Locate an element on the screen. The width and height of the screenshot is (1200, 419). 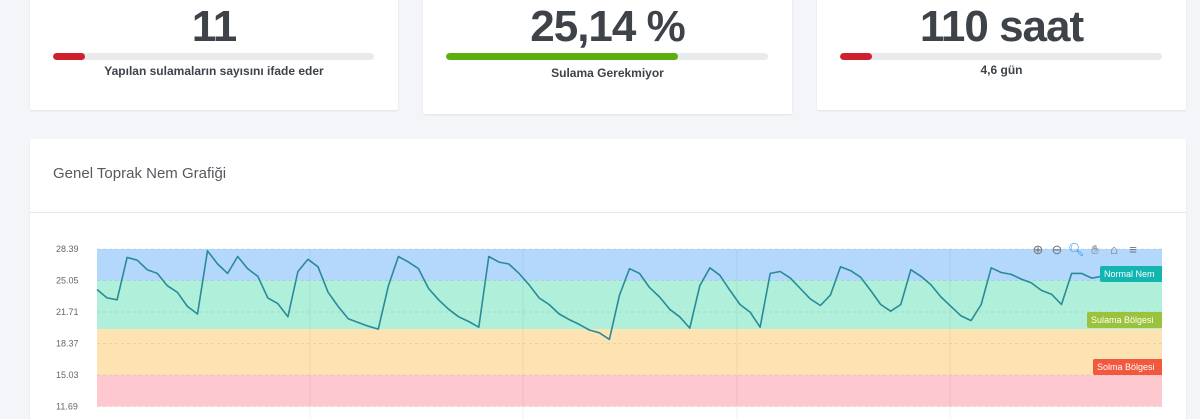
y-tick-label: 28.39 is located at coordinates (67, 249).